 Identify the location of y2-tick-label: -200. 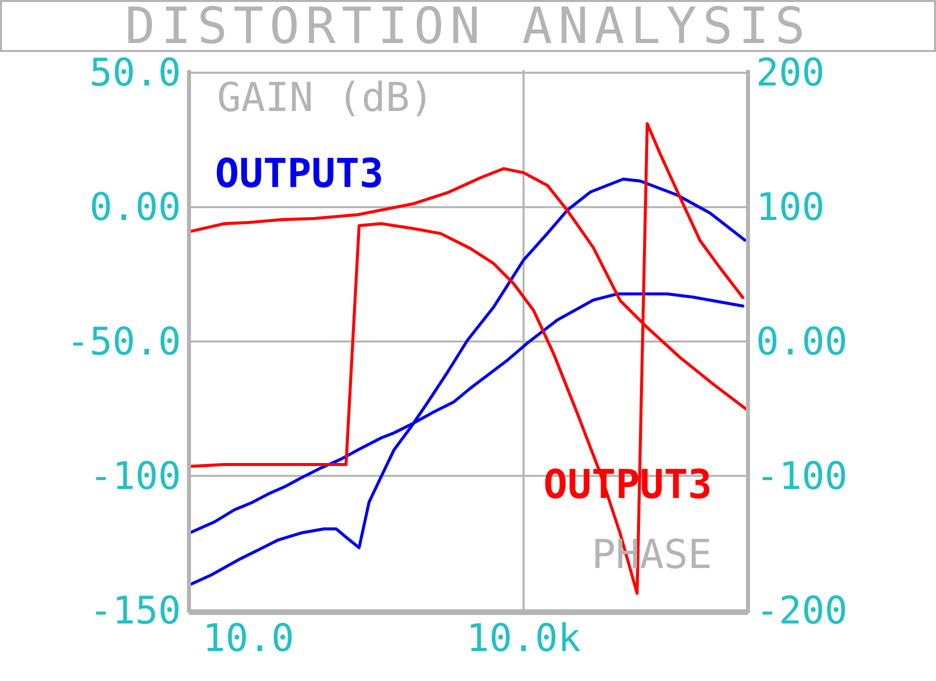
(802, 610).